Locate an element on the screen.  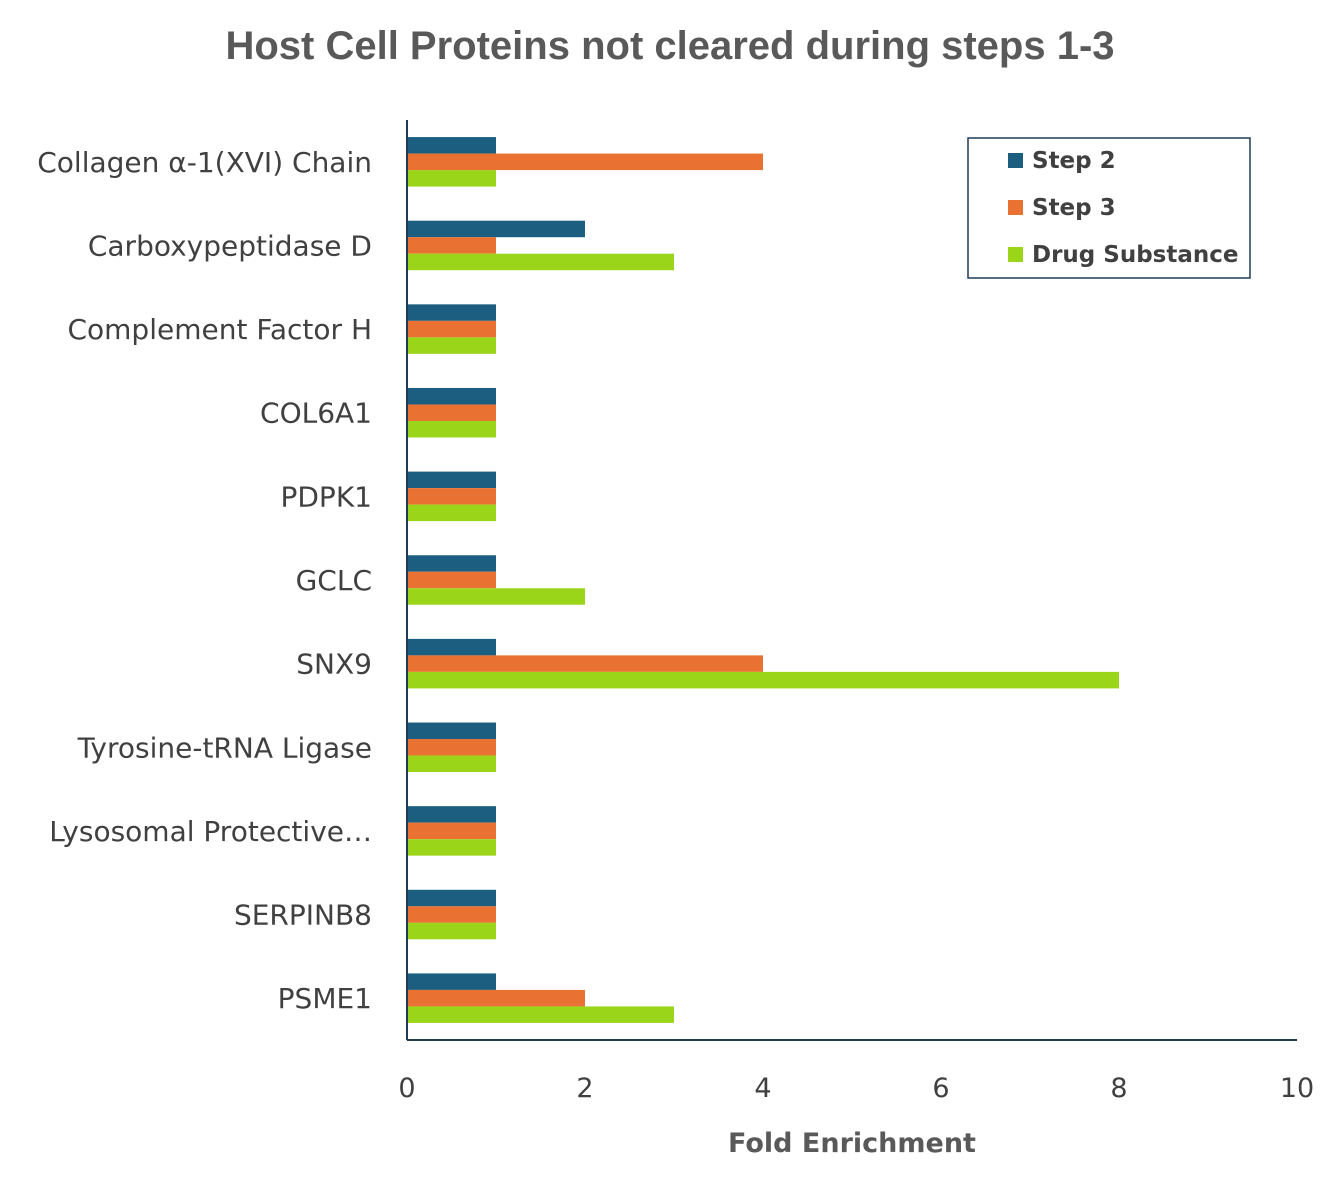
legend: Step 2 Step 3 Drug Substance is located at coordinates (1109, 208).